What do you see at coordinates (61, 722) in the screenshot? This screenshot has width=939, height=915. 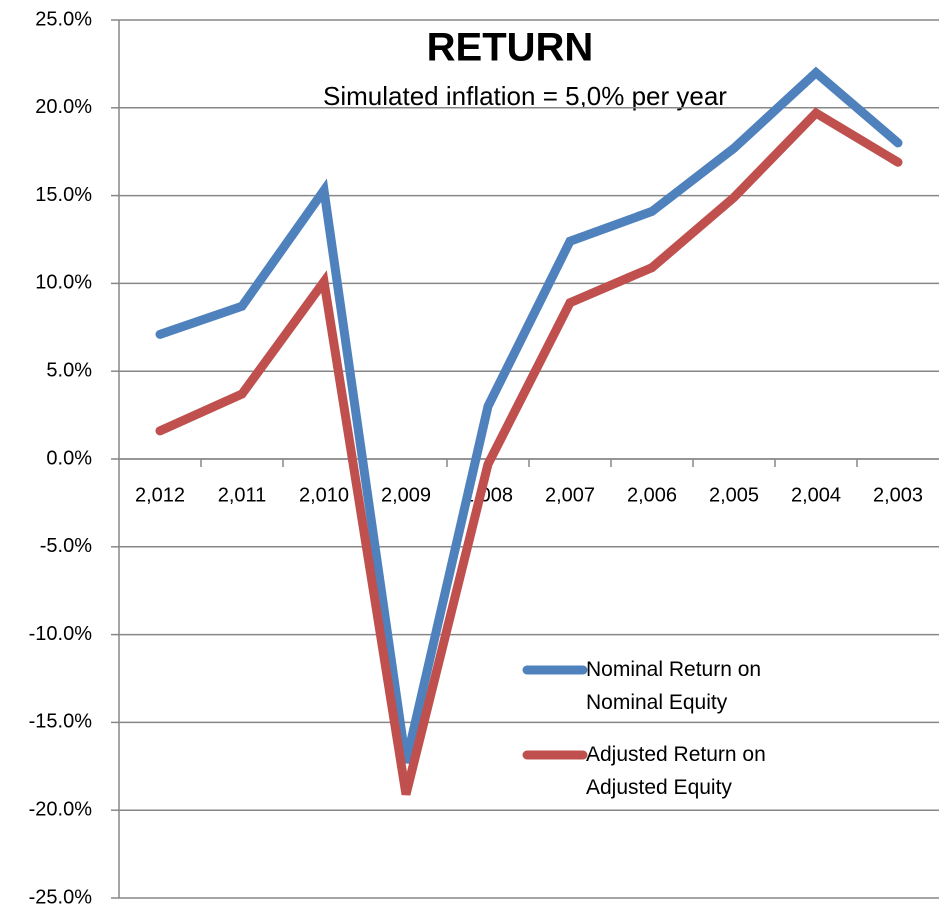 I see `y-tick-label: -15.0%` at bounding box center [61, 722].